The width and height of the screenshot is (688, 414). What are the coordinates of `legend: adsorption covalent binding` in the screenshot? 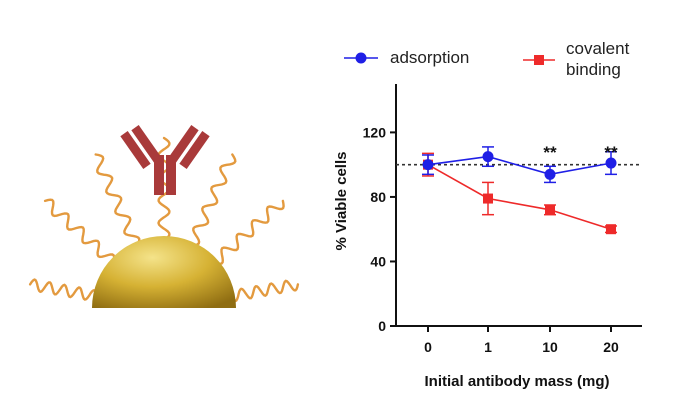 It's located at (487, 59).